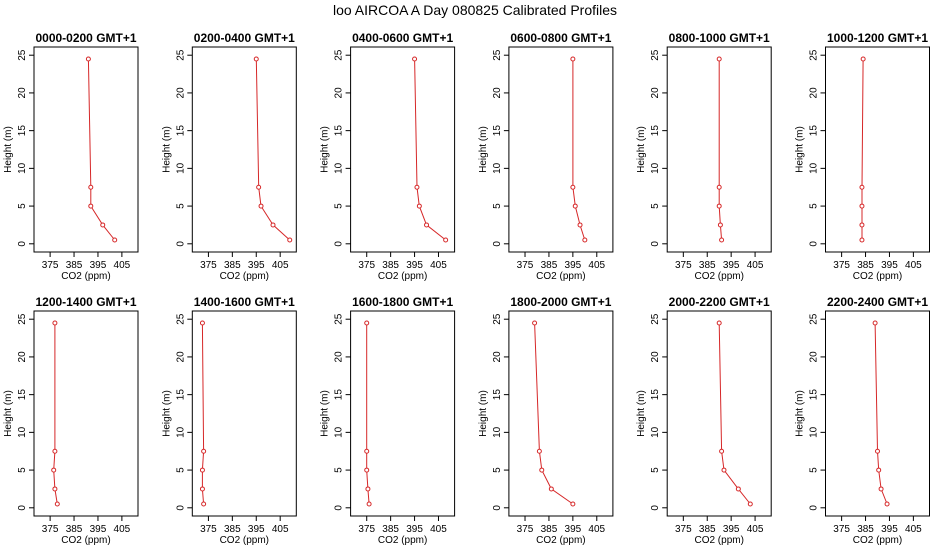  Describe the element at coordinates (719, 38) in the screenshot. I see `panel-title: 0800-1000 GMT+1` at that location.